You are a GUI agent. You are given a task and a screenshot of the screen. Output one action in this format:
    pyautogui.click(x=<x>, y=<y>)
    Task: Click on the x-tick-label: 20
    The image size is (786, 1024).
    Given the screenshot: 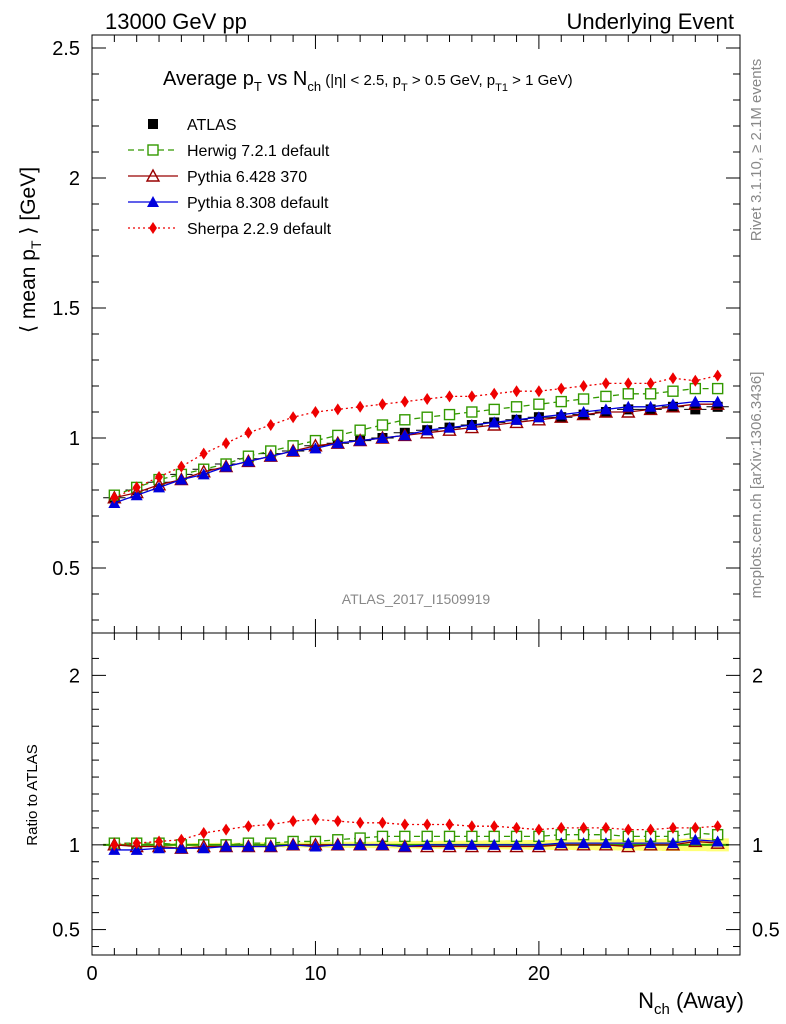 What is the action you would take?
    pyautogui.click(x=539, y=974)
    